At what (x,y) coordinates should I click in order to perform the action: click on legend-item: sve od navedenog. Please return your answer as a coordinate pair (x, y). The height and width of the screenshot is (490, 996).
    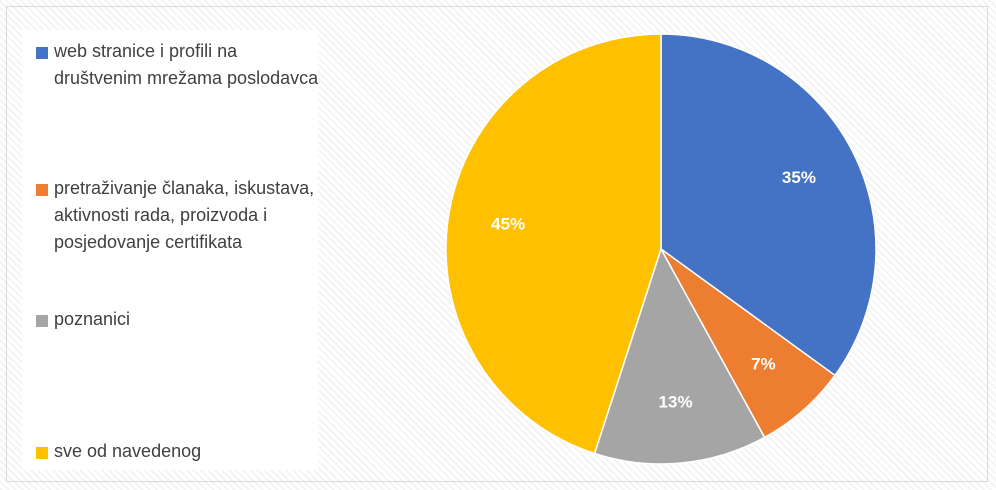
    Looking at the image, I should click on (179, 451).